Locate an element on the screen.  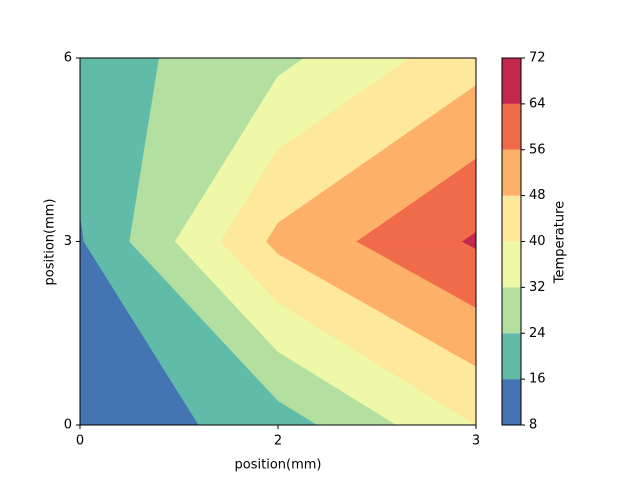
x-tick-label: 0 is located at coordinates (80, 441).